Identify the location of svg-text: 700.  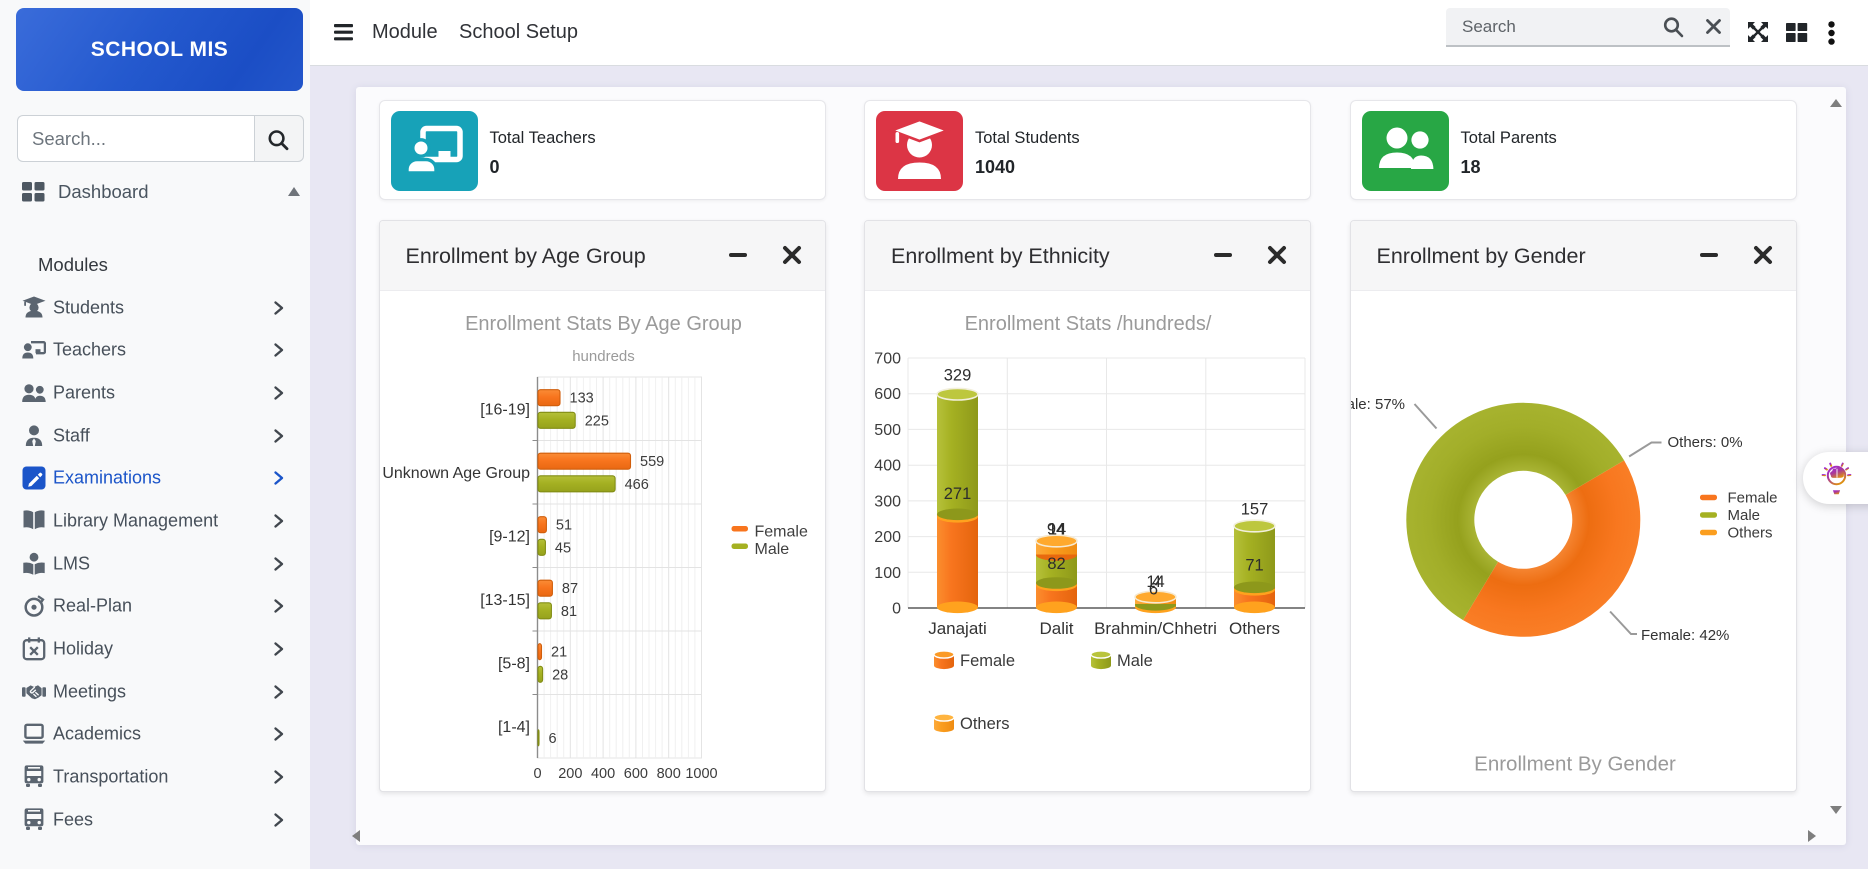
(887, 359).